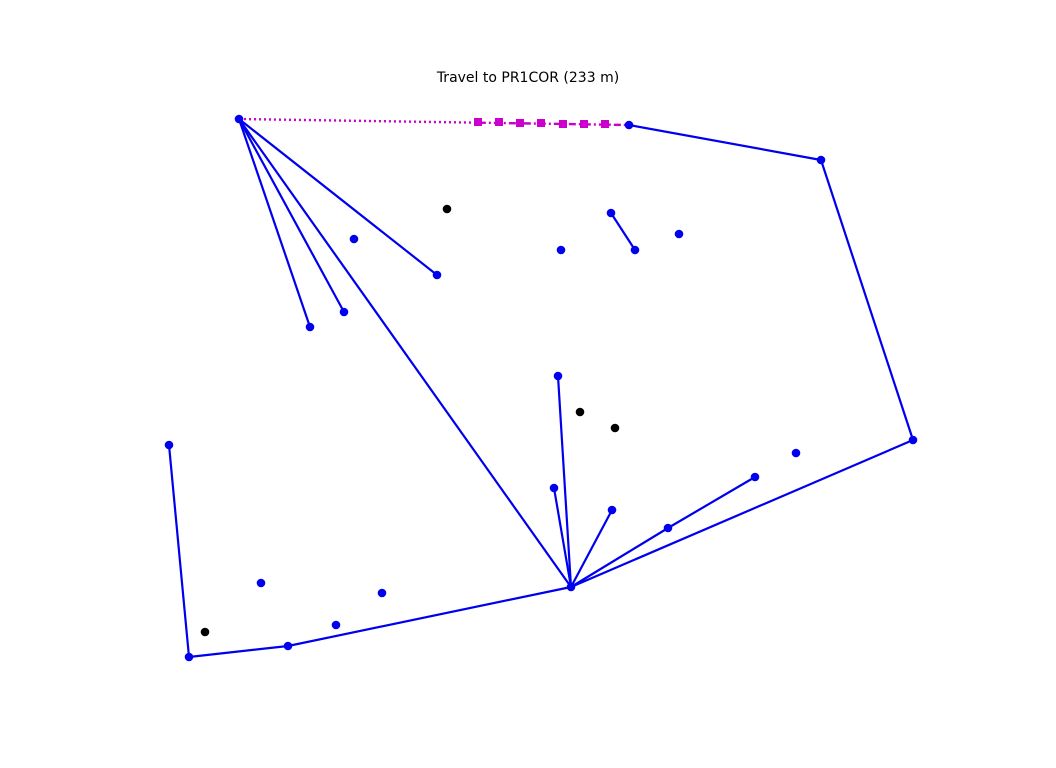  I want to click on travel-route-dotted, so click(358, 120).